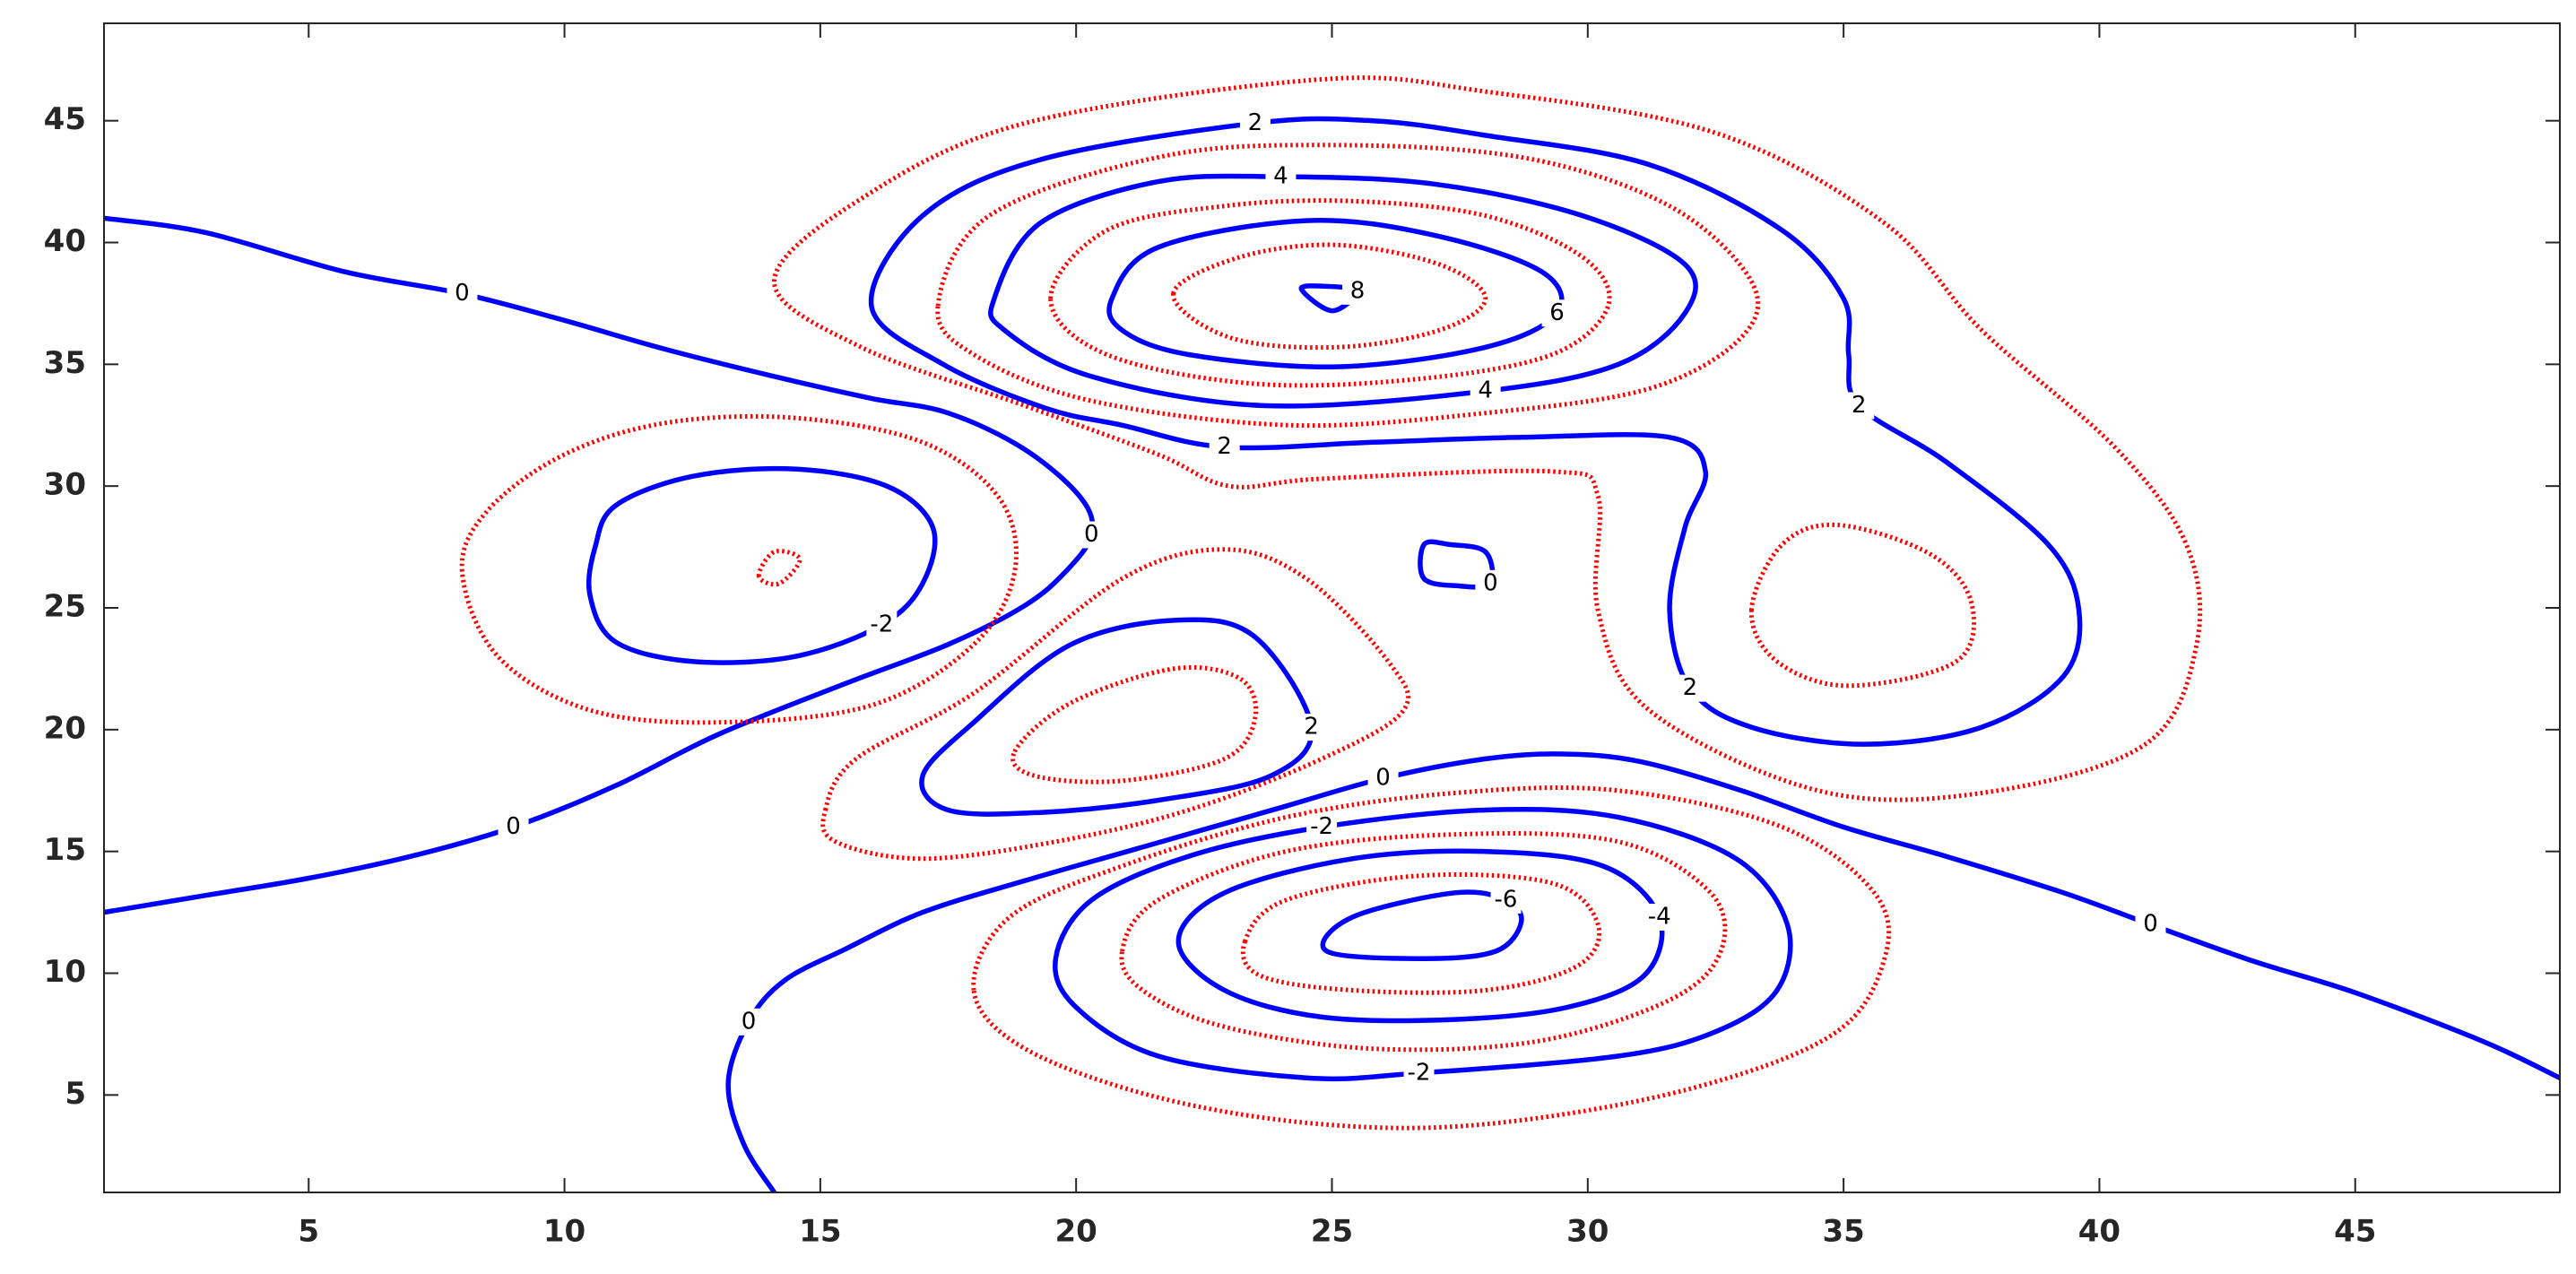 This screenshot has width=2576, height=1274. I want to click on y-tick-label: 45, so click(65, 119).